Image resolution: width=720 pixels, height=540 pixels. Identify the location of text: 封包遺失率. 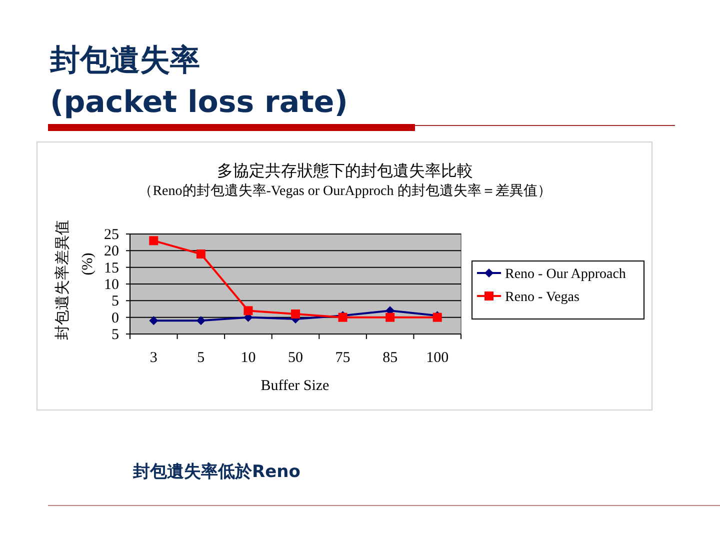
(124, 60).